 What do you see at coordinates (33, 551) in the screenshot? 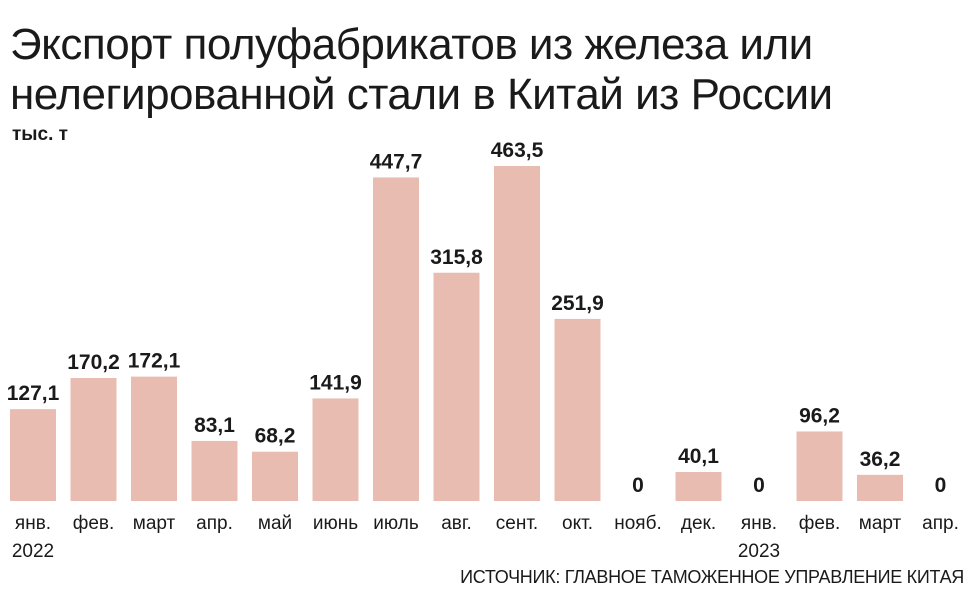
I see `year-label-0: 2022` at bounding box center [33, 551].